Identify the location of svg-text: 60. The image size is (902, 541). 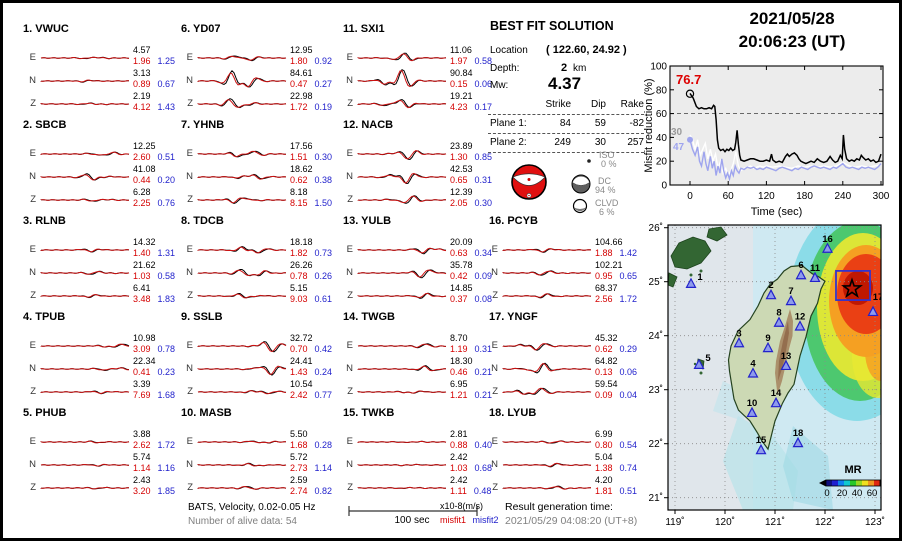
(729, 196).